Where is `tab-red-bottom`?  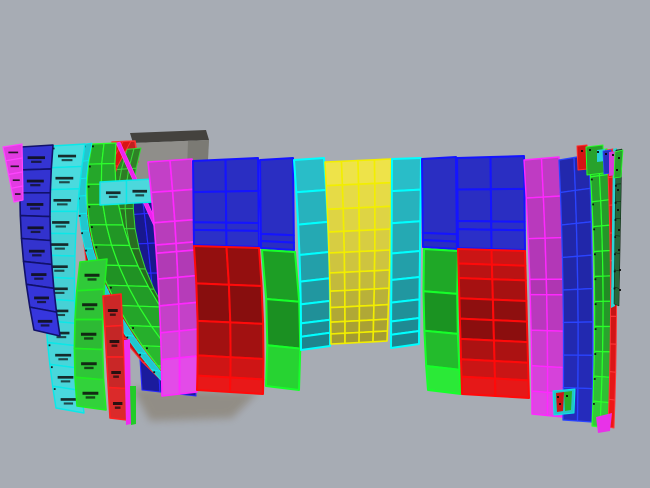 tab-red-bottom is located at coordinates (560, 402).